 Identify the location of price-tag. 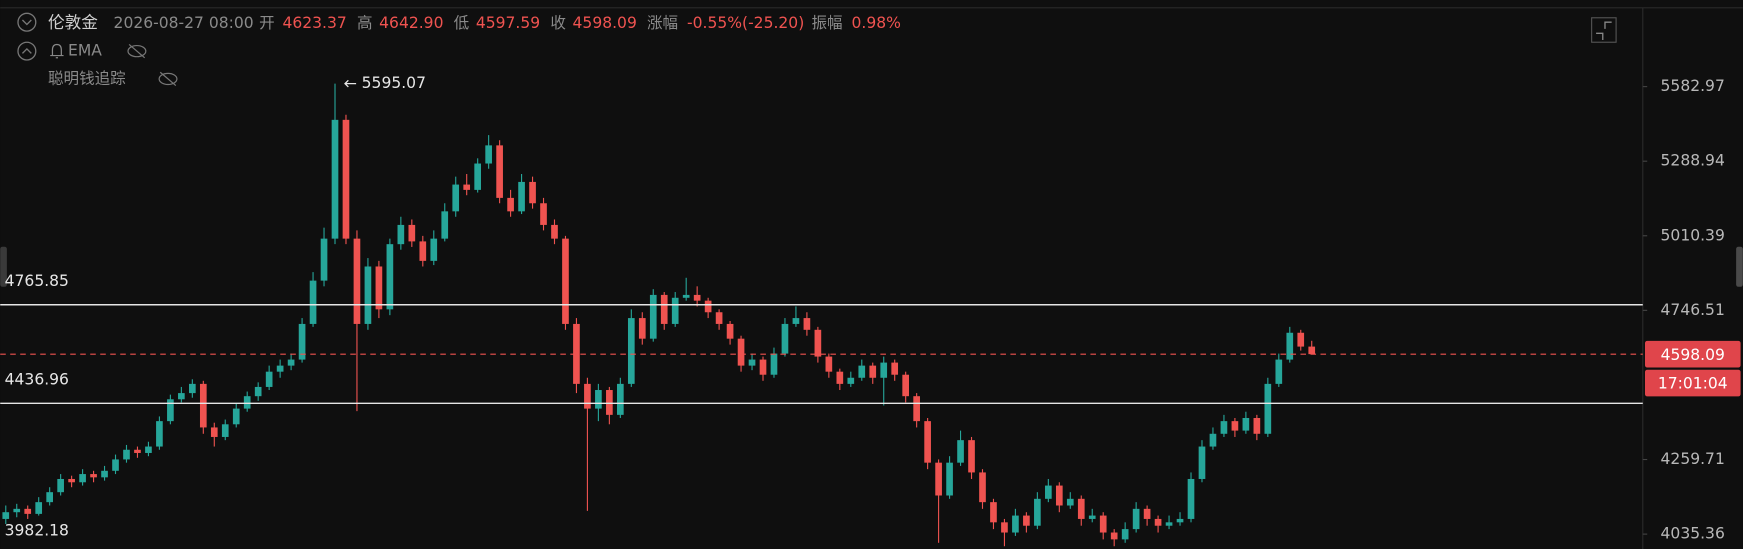
(1692, 354).